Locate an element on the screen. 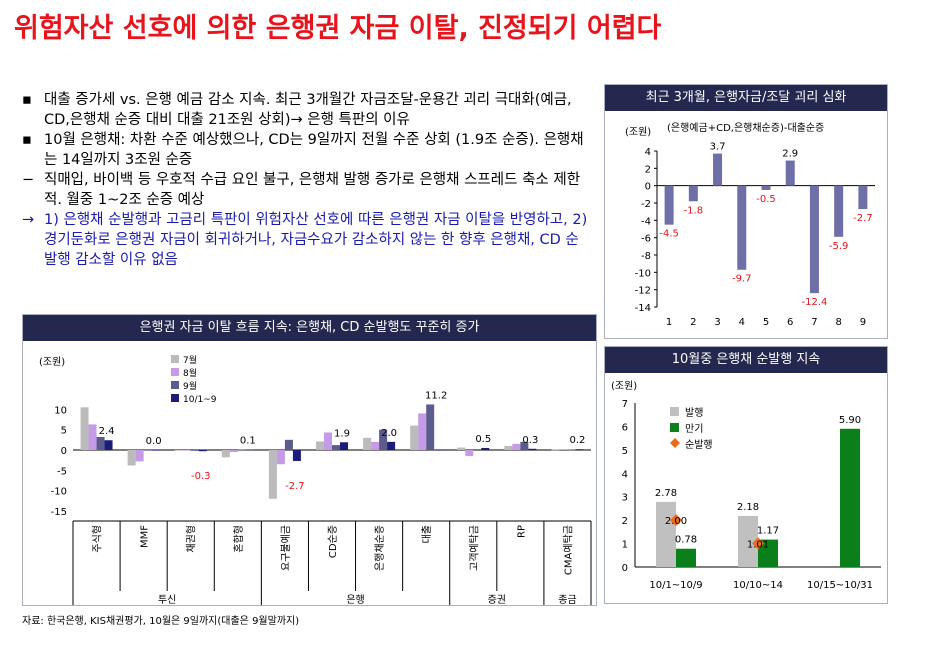  x-tick-label: 요구불예금 is located at coordinates (286, 548).